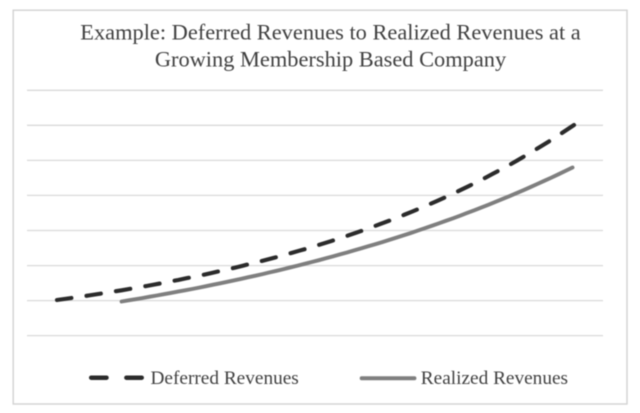 This screenshot has width=640, height=413. What do you see at coordinates (331, 59) in the screenshot?
I see `svg-text:Growing Membership Based Compa: Growing Membership Based Company` at bounding box center [331, 59].